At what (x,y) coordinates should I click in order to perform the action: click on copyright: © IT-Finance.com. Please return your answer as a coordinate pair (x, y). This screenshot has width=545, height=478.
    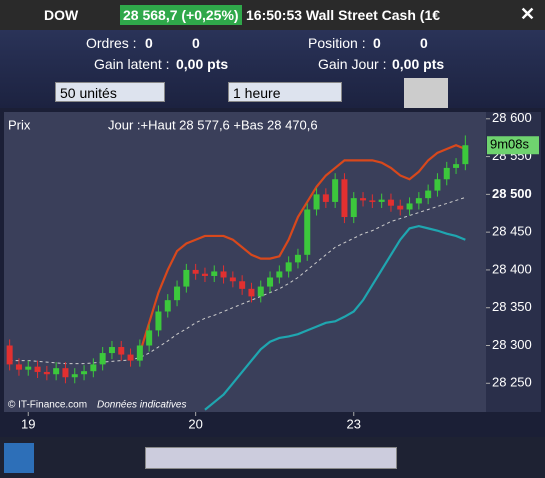
    Looking at the image, I should click on (47, 405).